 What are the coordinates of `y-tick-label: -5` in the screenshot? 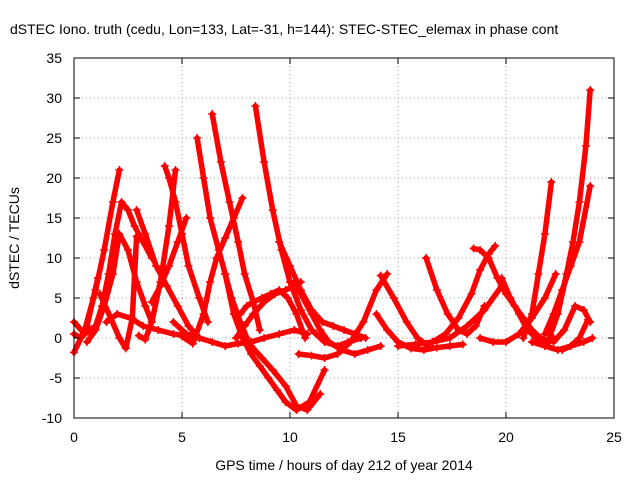 It's located at (56, 378).